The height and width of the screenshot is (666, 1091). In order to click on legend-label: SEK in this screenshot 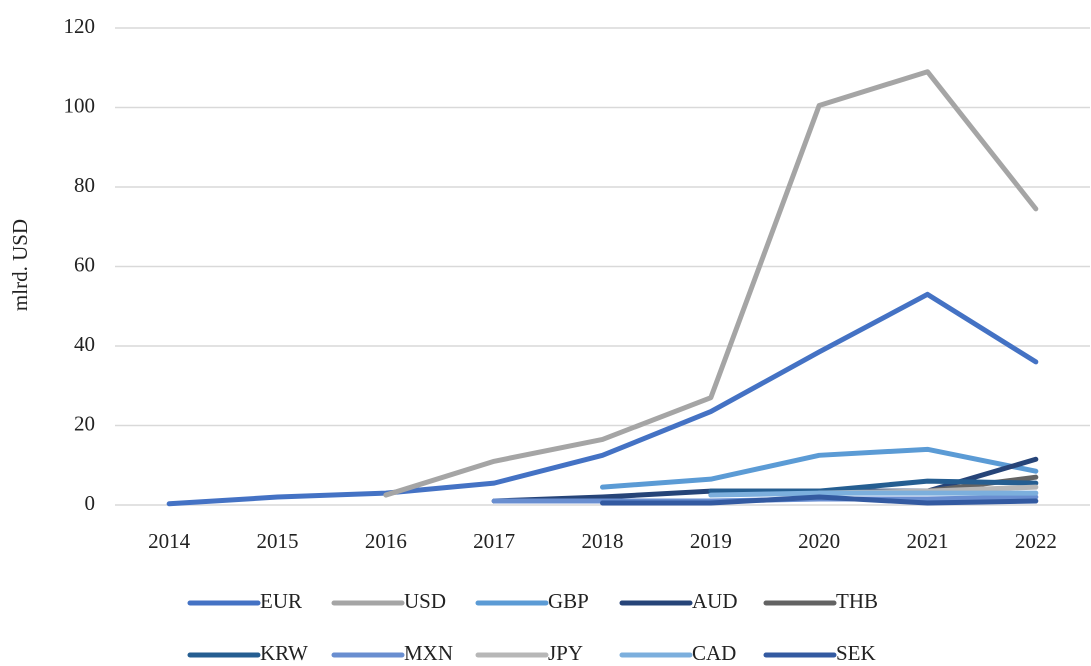, I will do `click(856, 653)`.